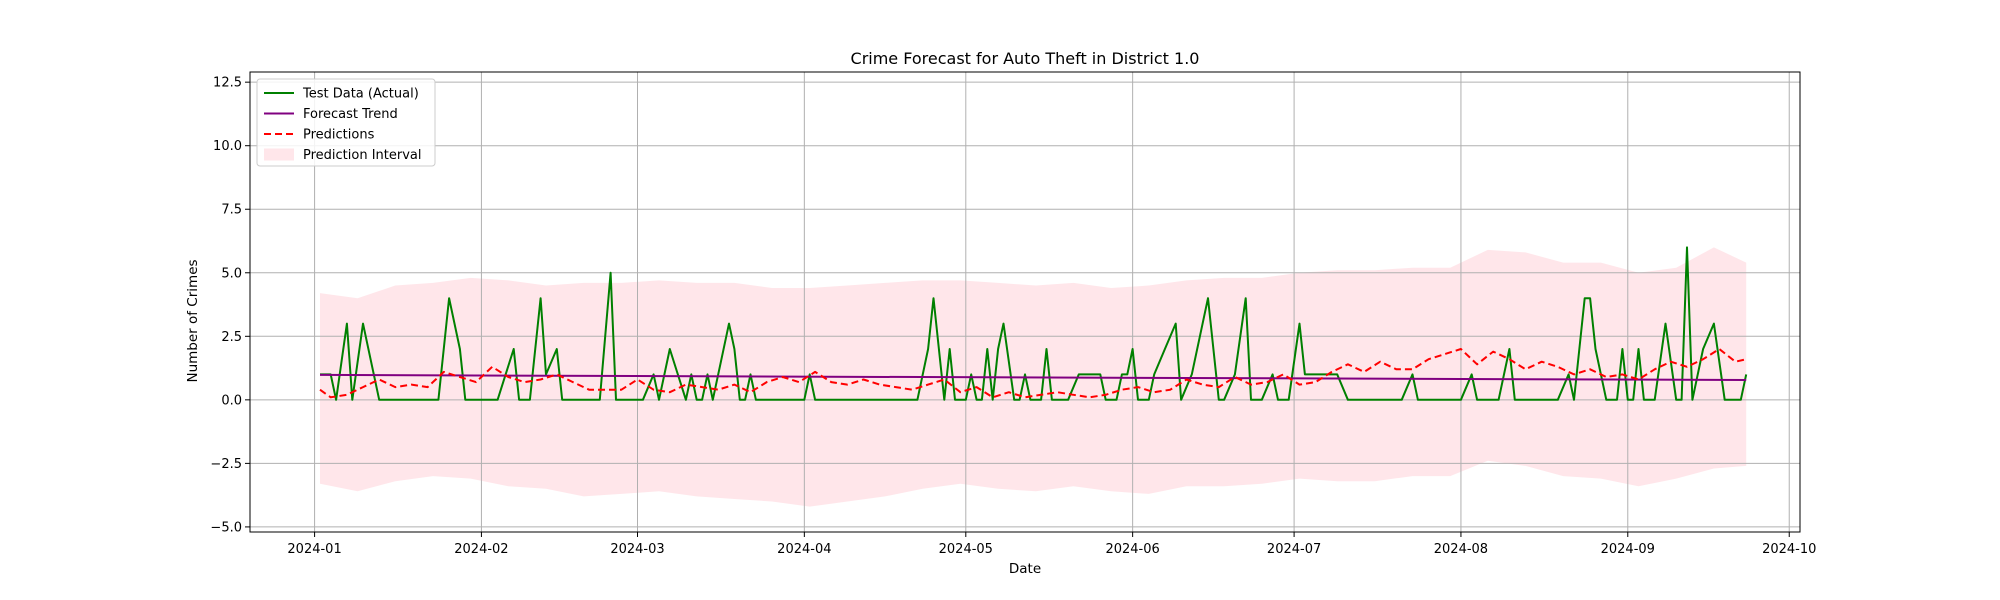 This screenshot has height=600, width=2000. I want to click on legend-prediction-interval-label: Prediction Interval, so click(362, 155).